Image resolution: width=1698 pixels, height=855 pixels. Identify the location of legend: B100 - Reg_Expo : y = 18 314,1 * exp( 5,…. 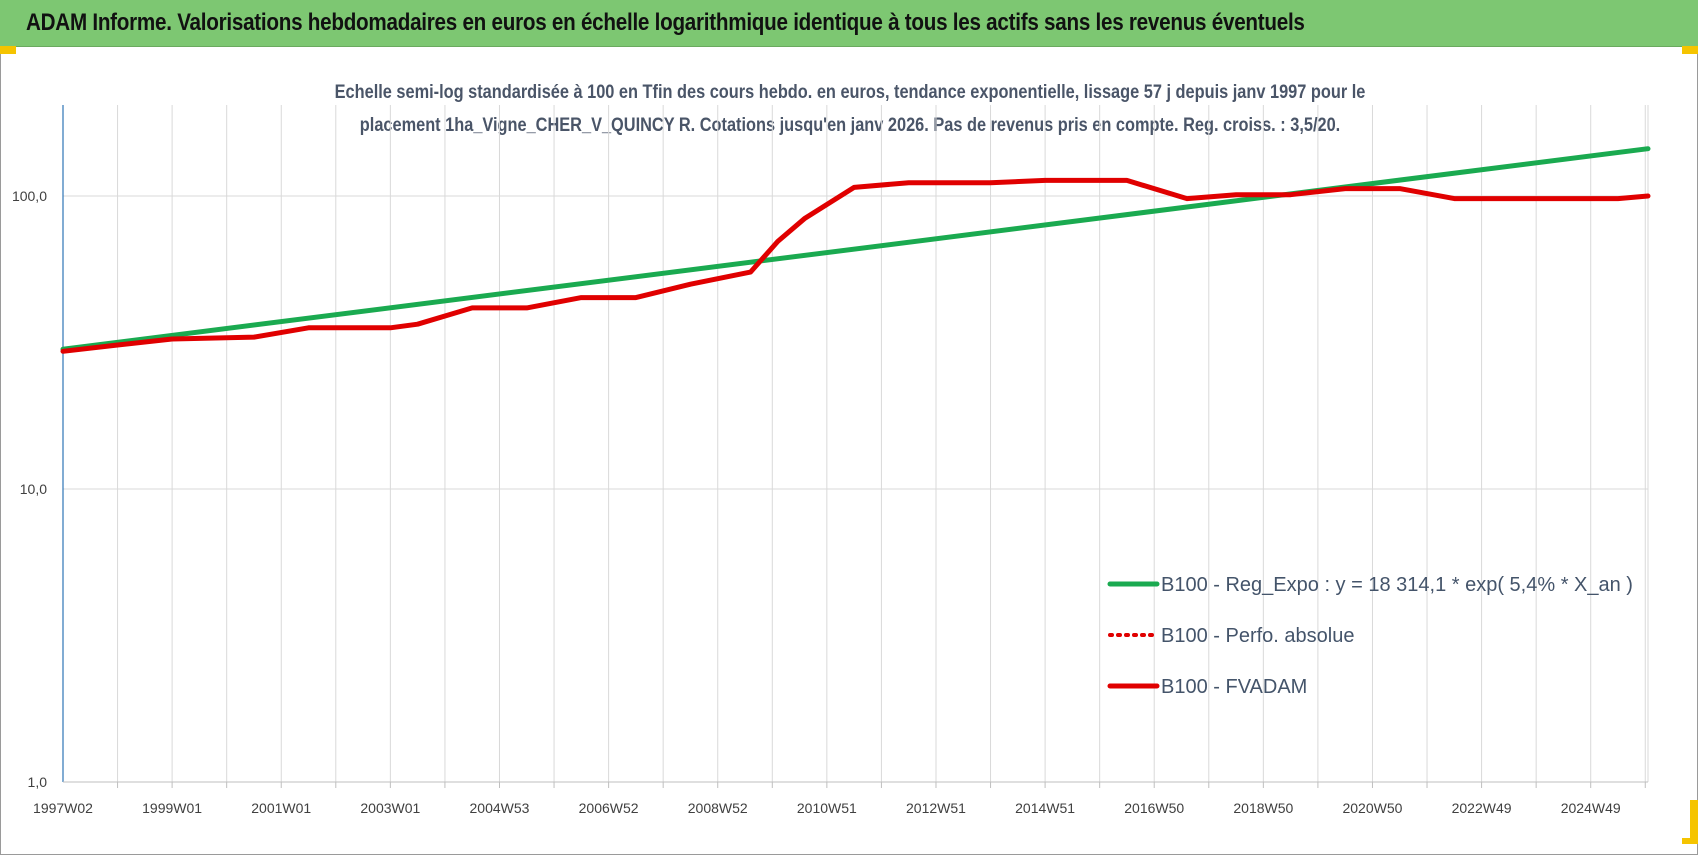
(1370, 636).